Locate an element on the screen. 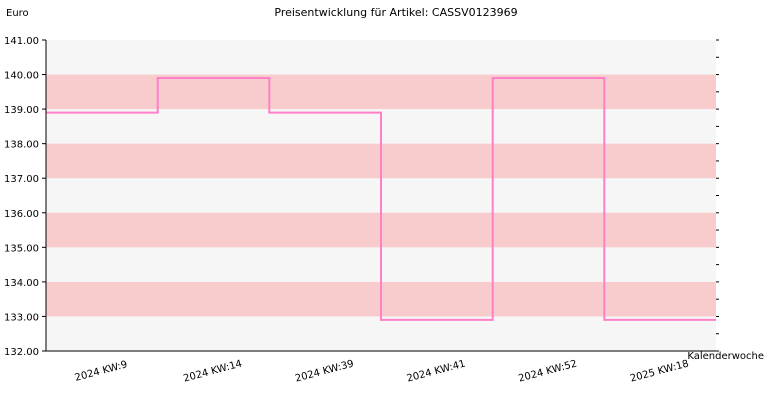 The image size is (770, 400). y-axis-label: Euro is located at coordinates (17, 13).